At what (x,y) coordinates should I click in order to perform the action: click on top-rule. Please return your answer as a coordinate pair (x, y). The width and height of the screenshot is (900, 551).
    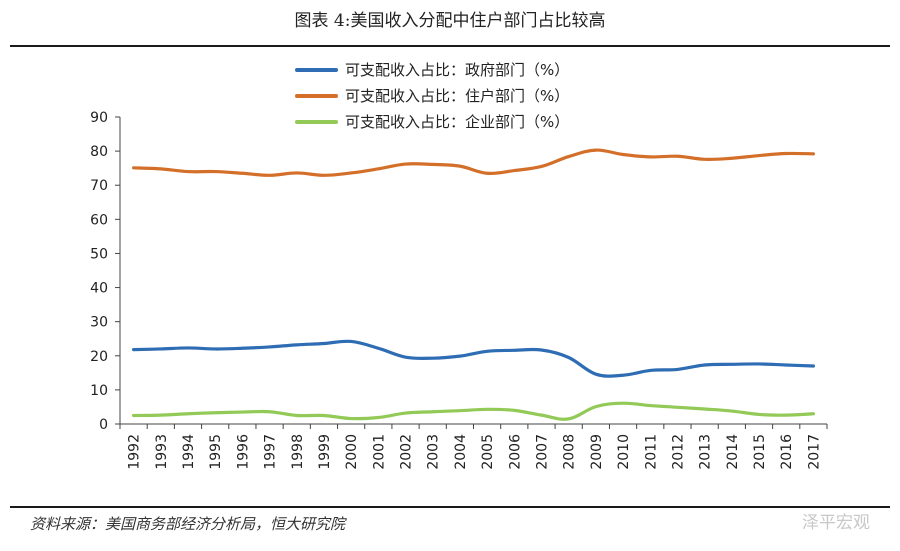
    Looking at the image, I should click on (450, 46).